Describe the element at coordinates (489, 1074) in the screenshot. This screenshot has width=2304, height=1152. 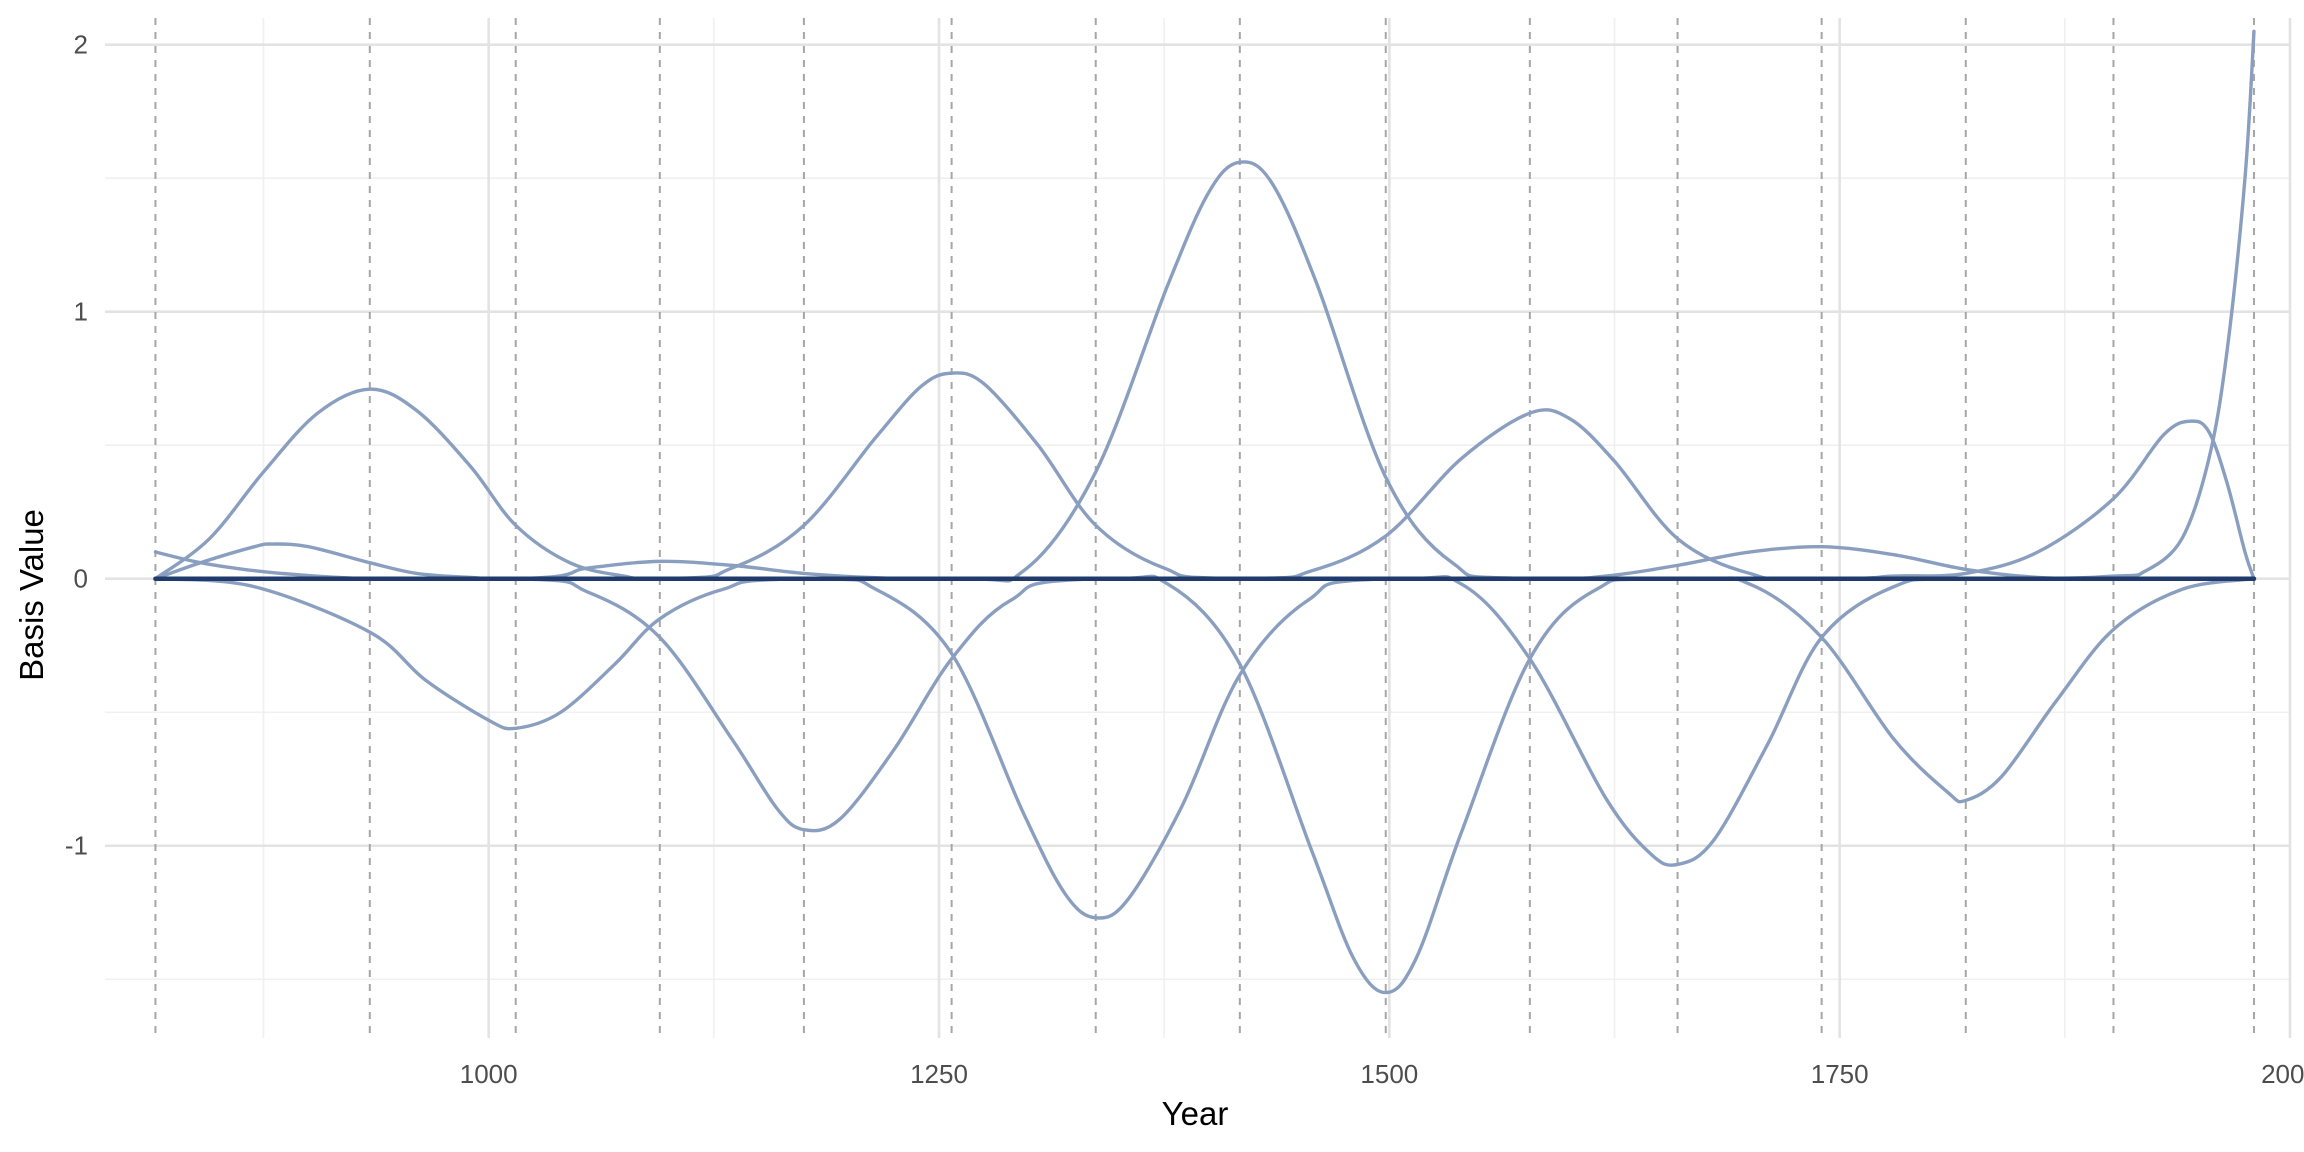
I see `x-tick-label: 1000` at that location.